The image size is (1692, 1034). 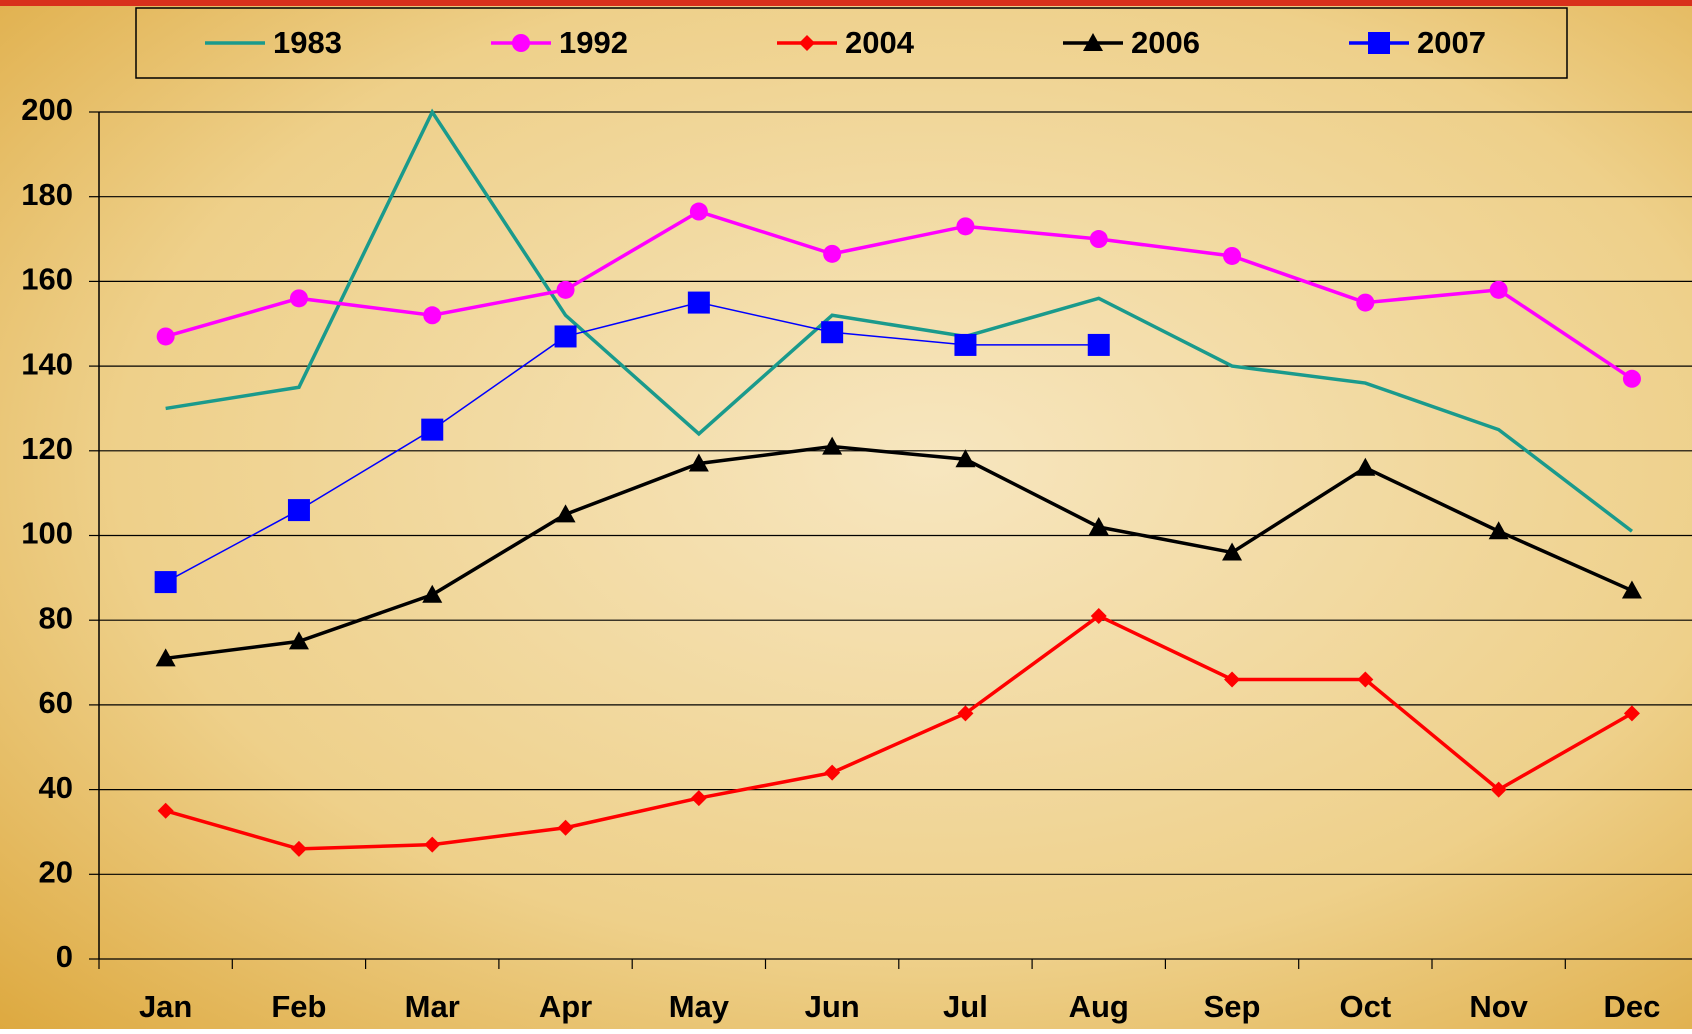 What do you see at coordinates (56, 617) in the screenshot?
I see `y-tick-label: 80` at bounding box center [56, 617].